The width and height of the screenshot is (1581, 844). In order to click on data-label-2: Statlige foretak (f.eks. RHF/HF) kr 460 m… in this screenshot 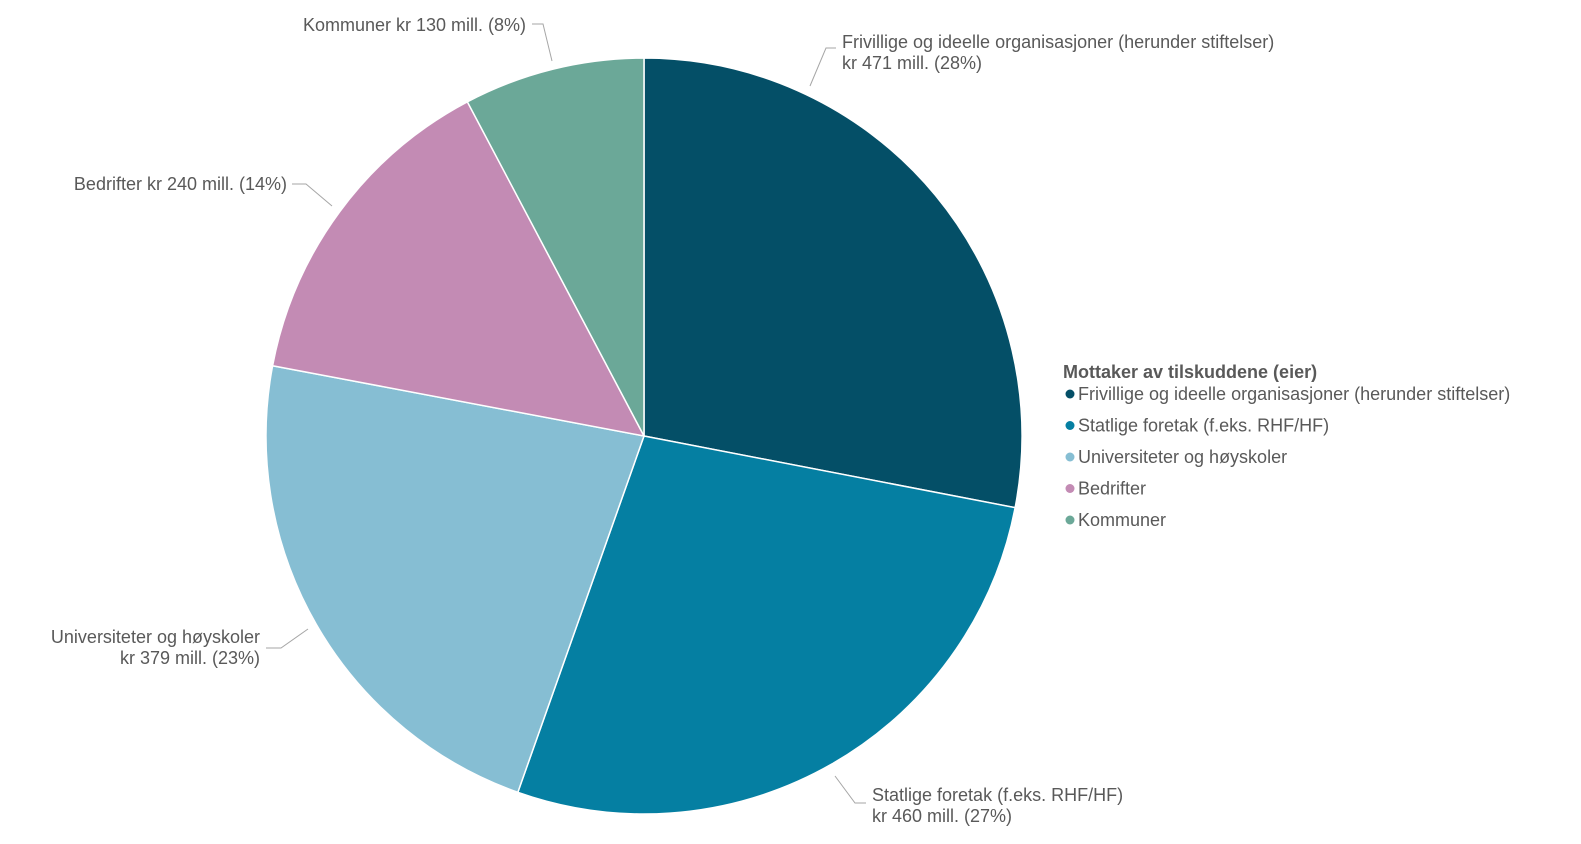, I will do `click(997, 805)`.